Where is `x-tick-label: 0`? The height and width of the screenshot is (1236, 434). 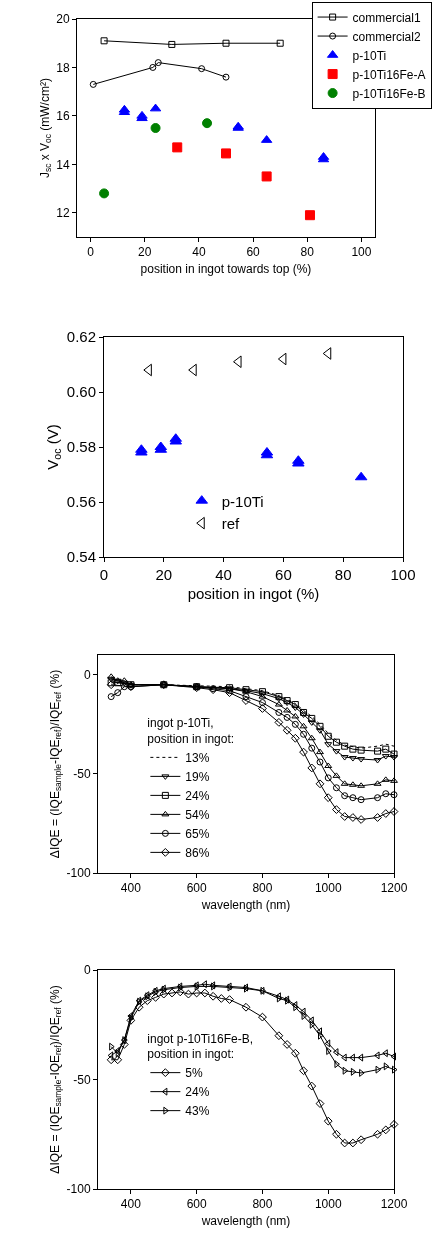 x-tick-label: 0 is located at coordinates (104, 574).